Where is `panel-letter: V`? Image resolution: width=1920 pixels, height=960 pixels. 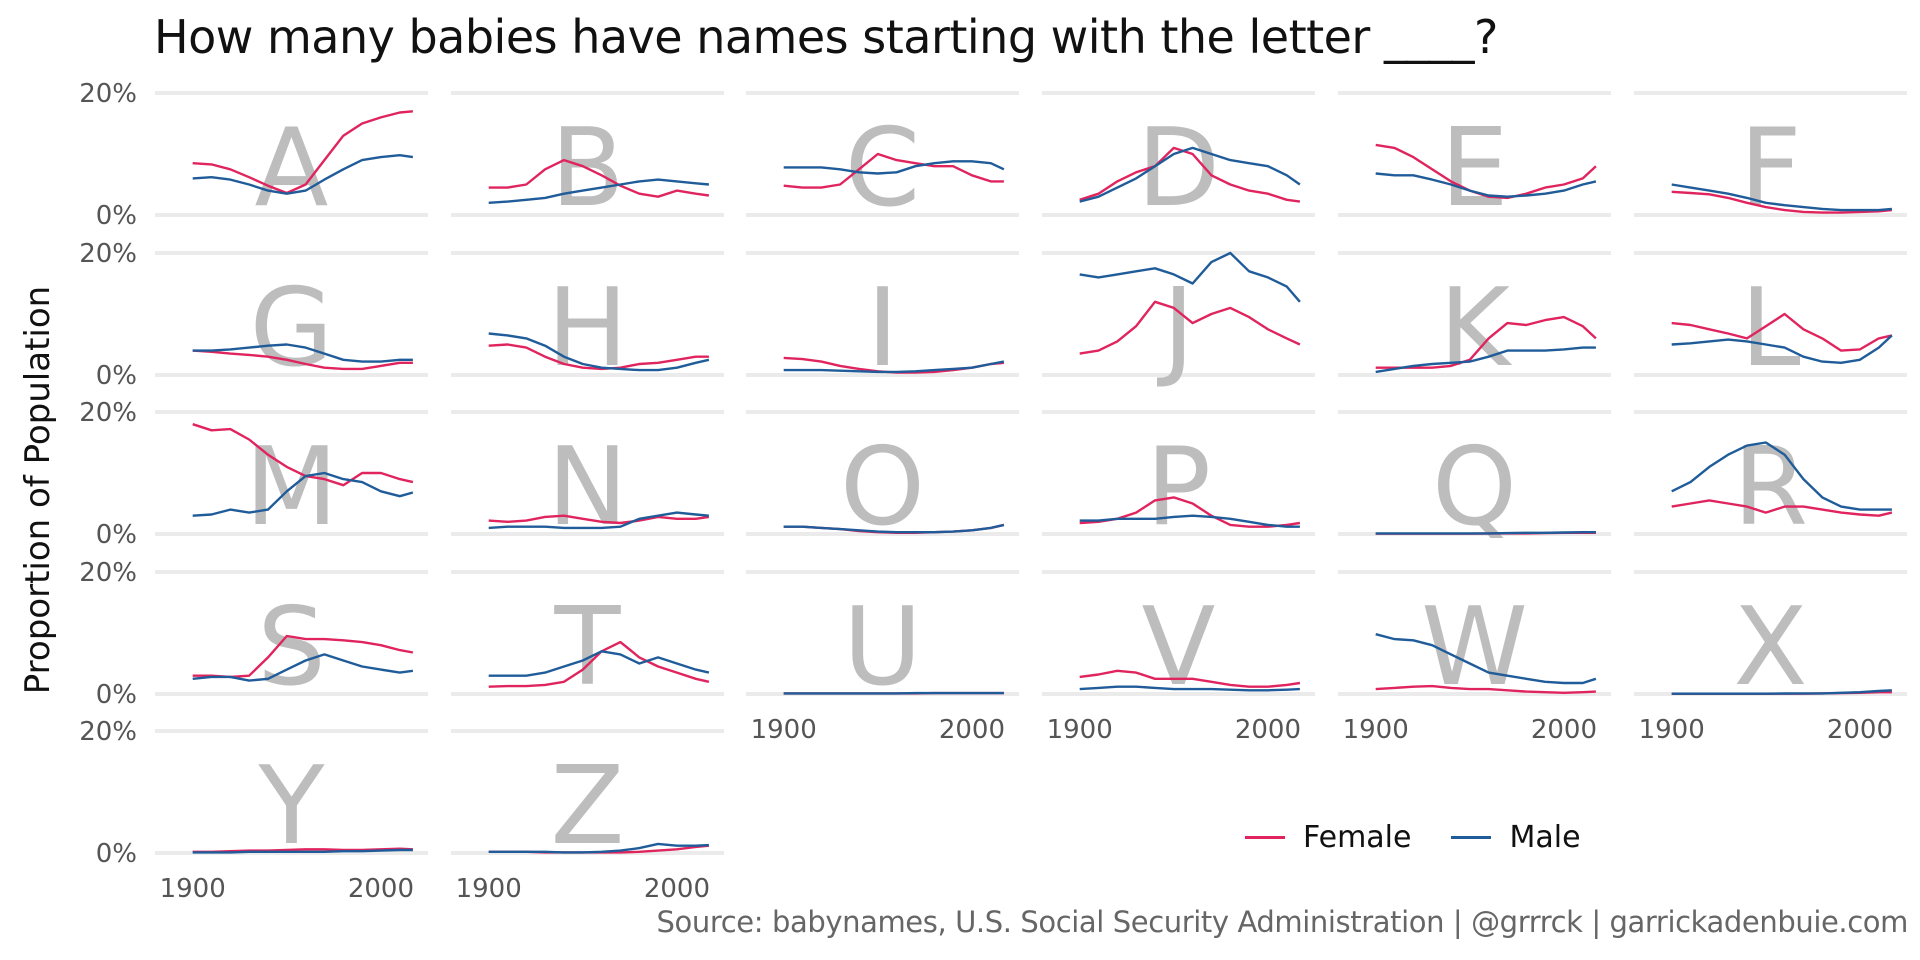
panel-letter: V is located at coordinates (1179, 647).